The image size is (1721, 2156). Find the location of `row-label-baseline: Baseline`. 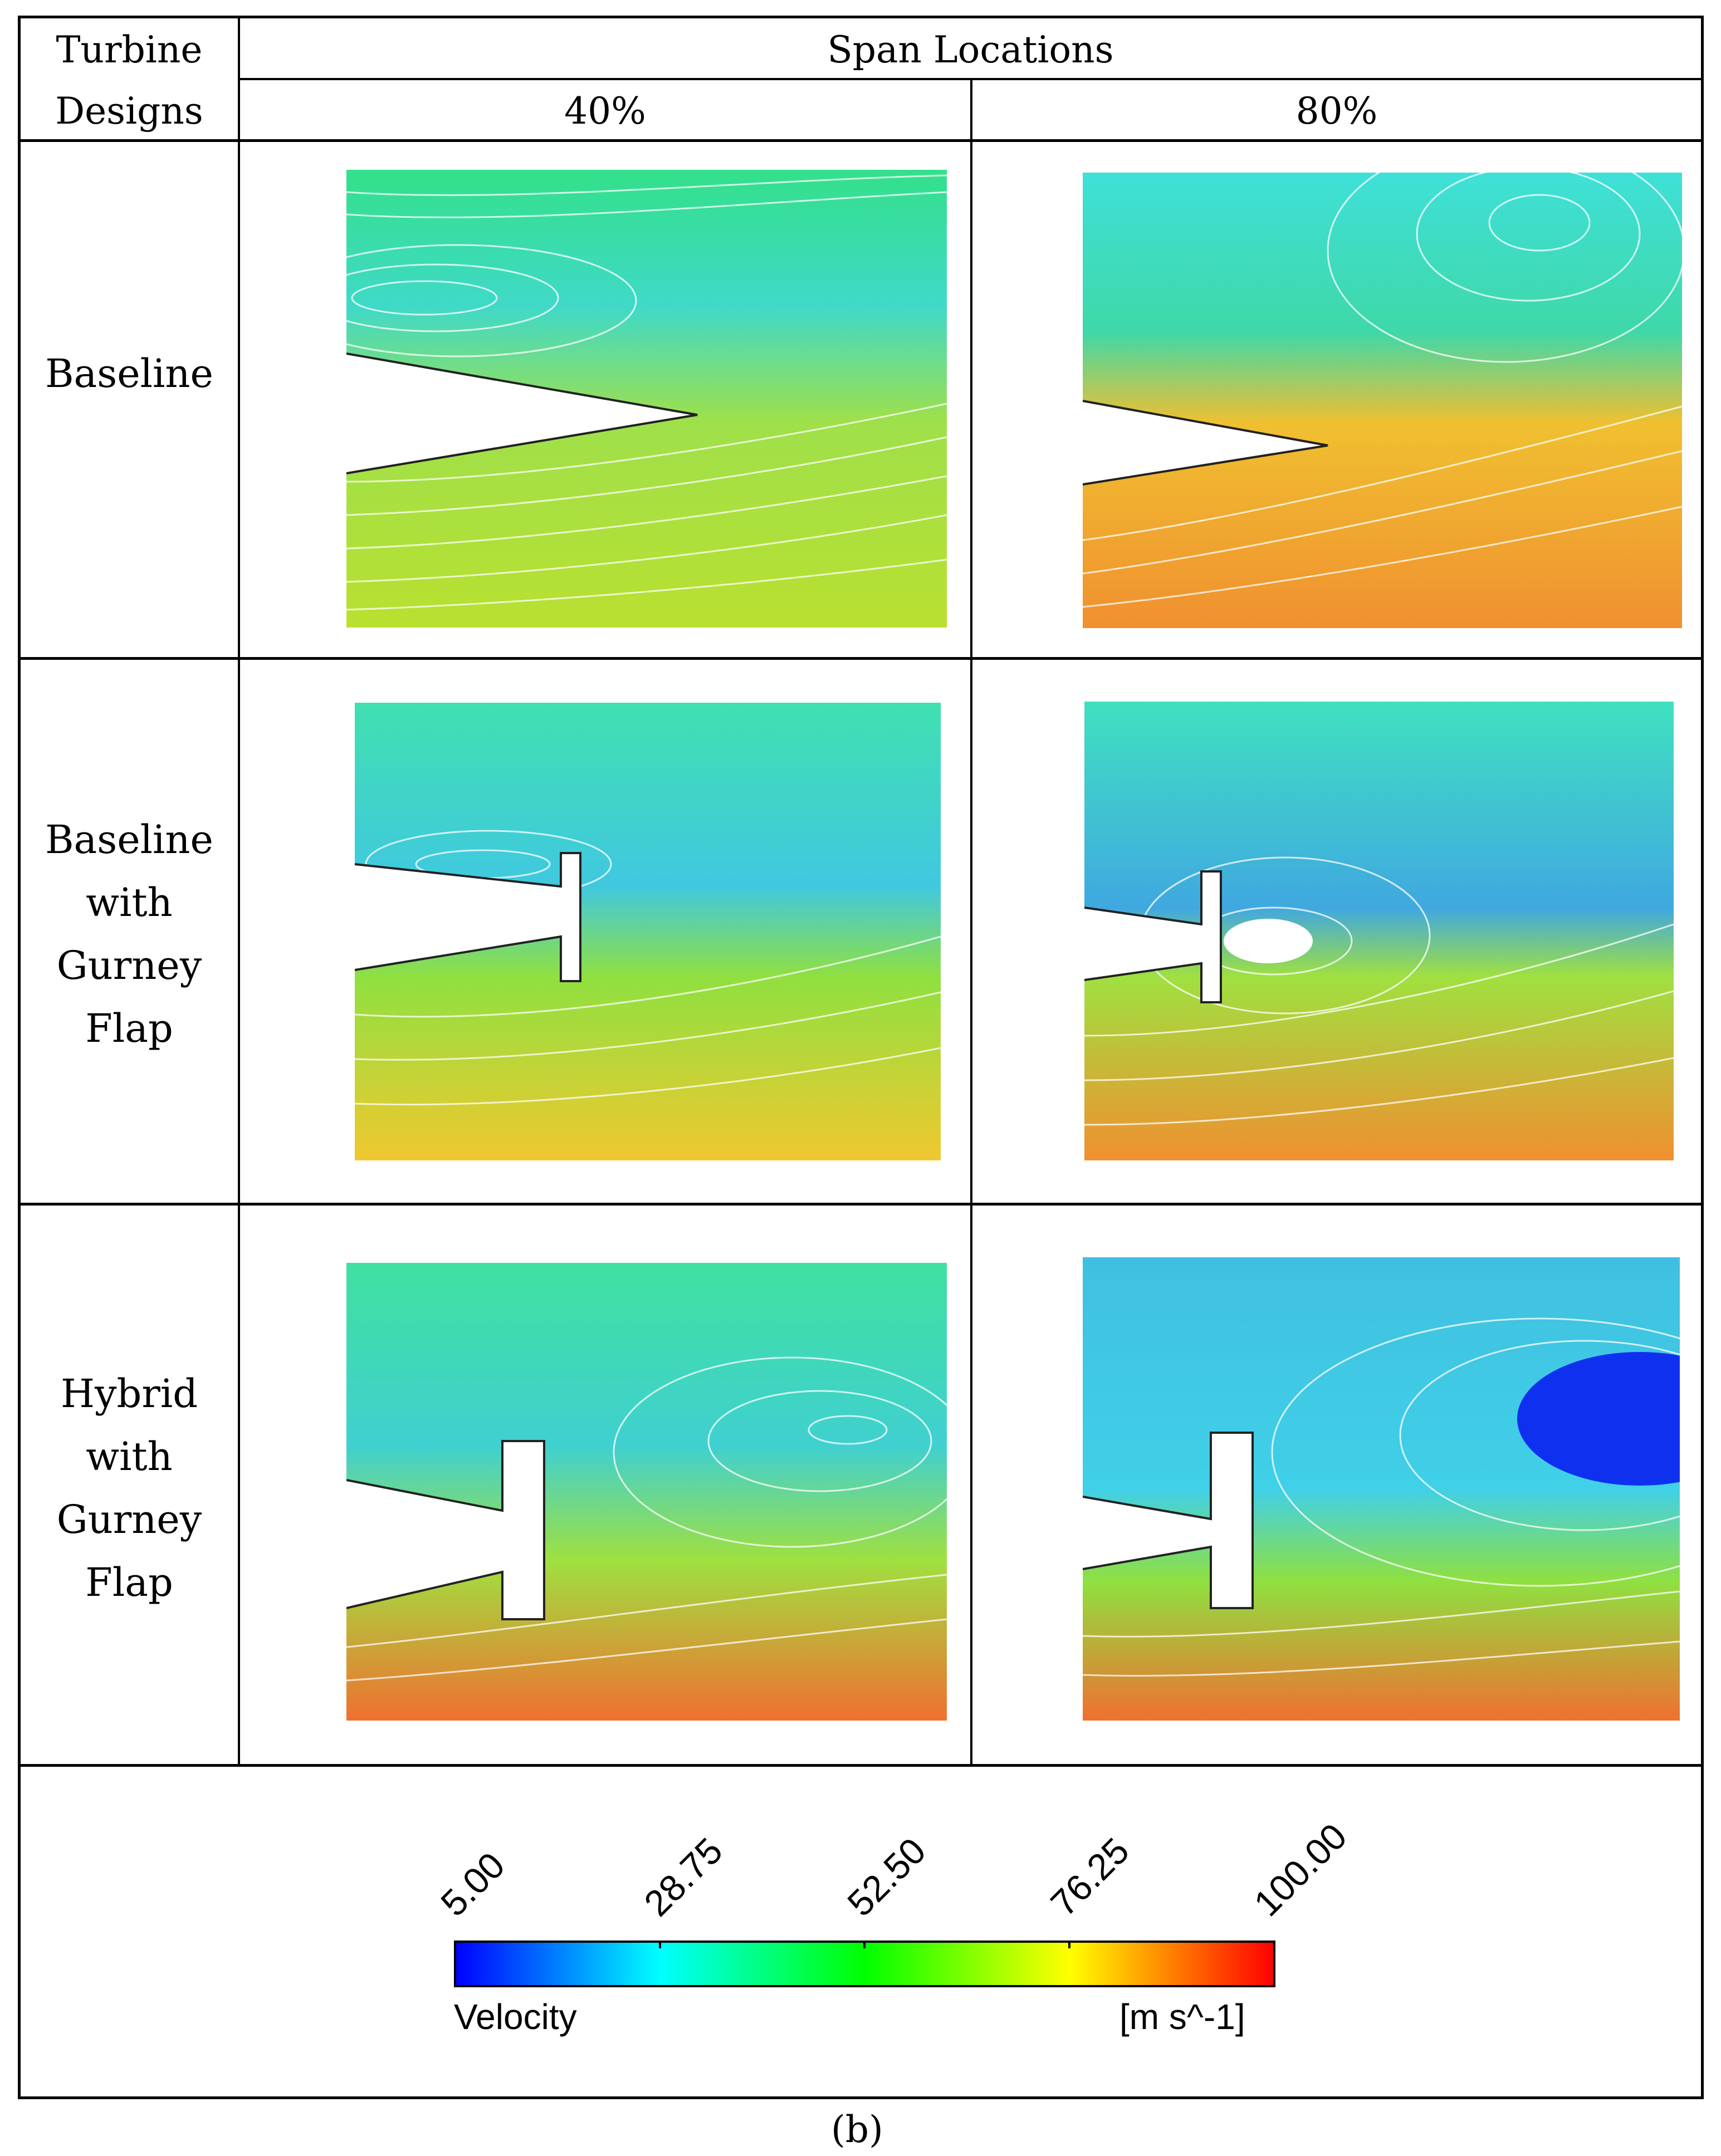

row-label-baseline: Baseline is located at coordinates (129, 373).